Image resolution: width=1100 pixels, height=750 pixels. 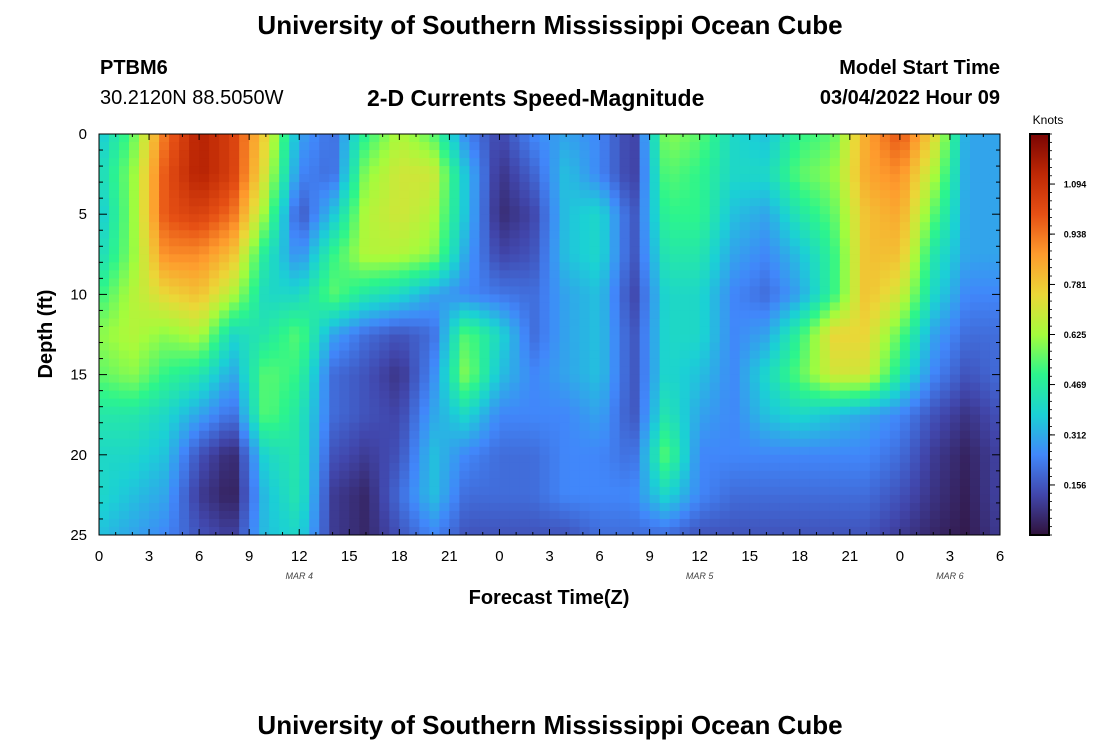 What do you see at coordinates (83, 214) in the screenshot?
I see `y-tick-label: 5` at bounding box center [83, 214].